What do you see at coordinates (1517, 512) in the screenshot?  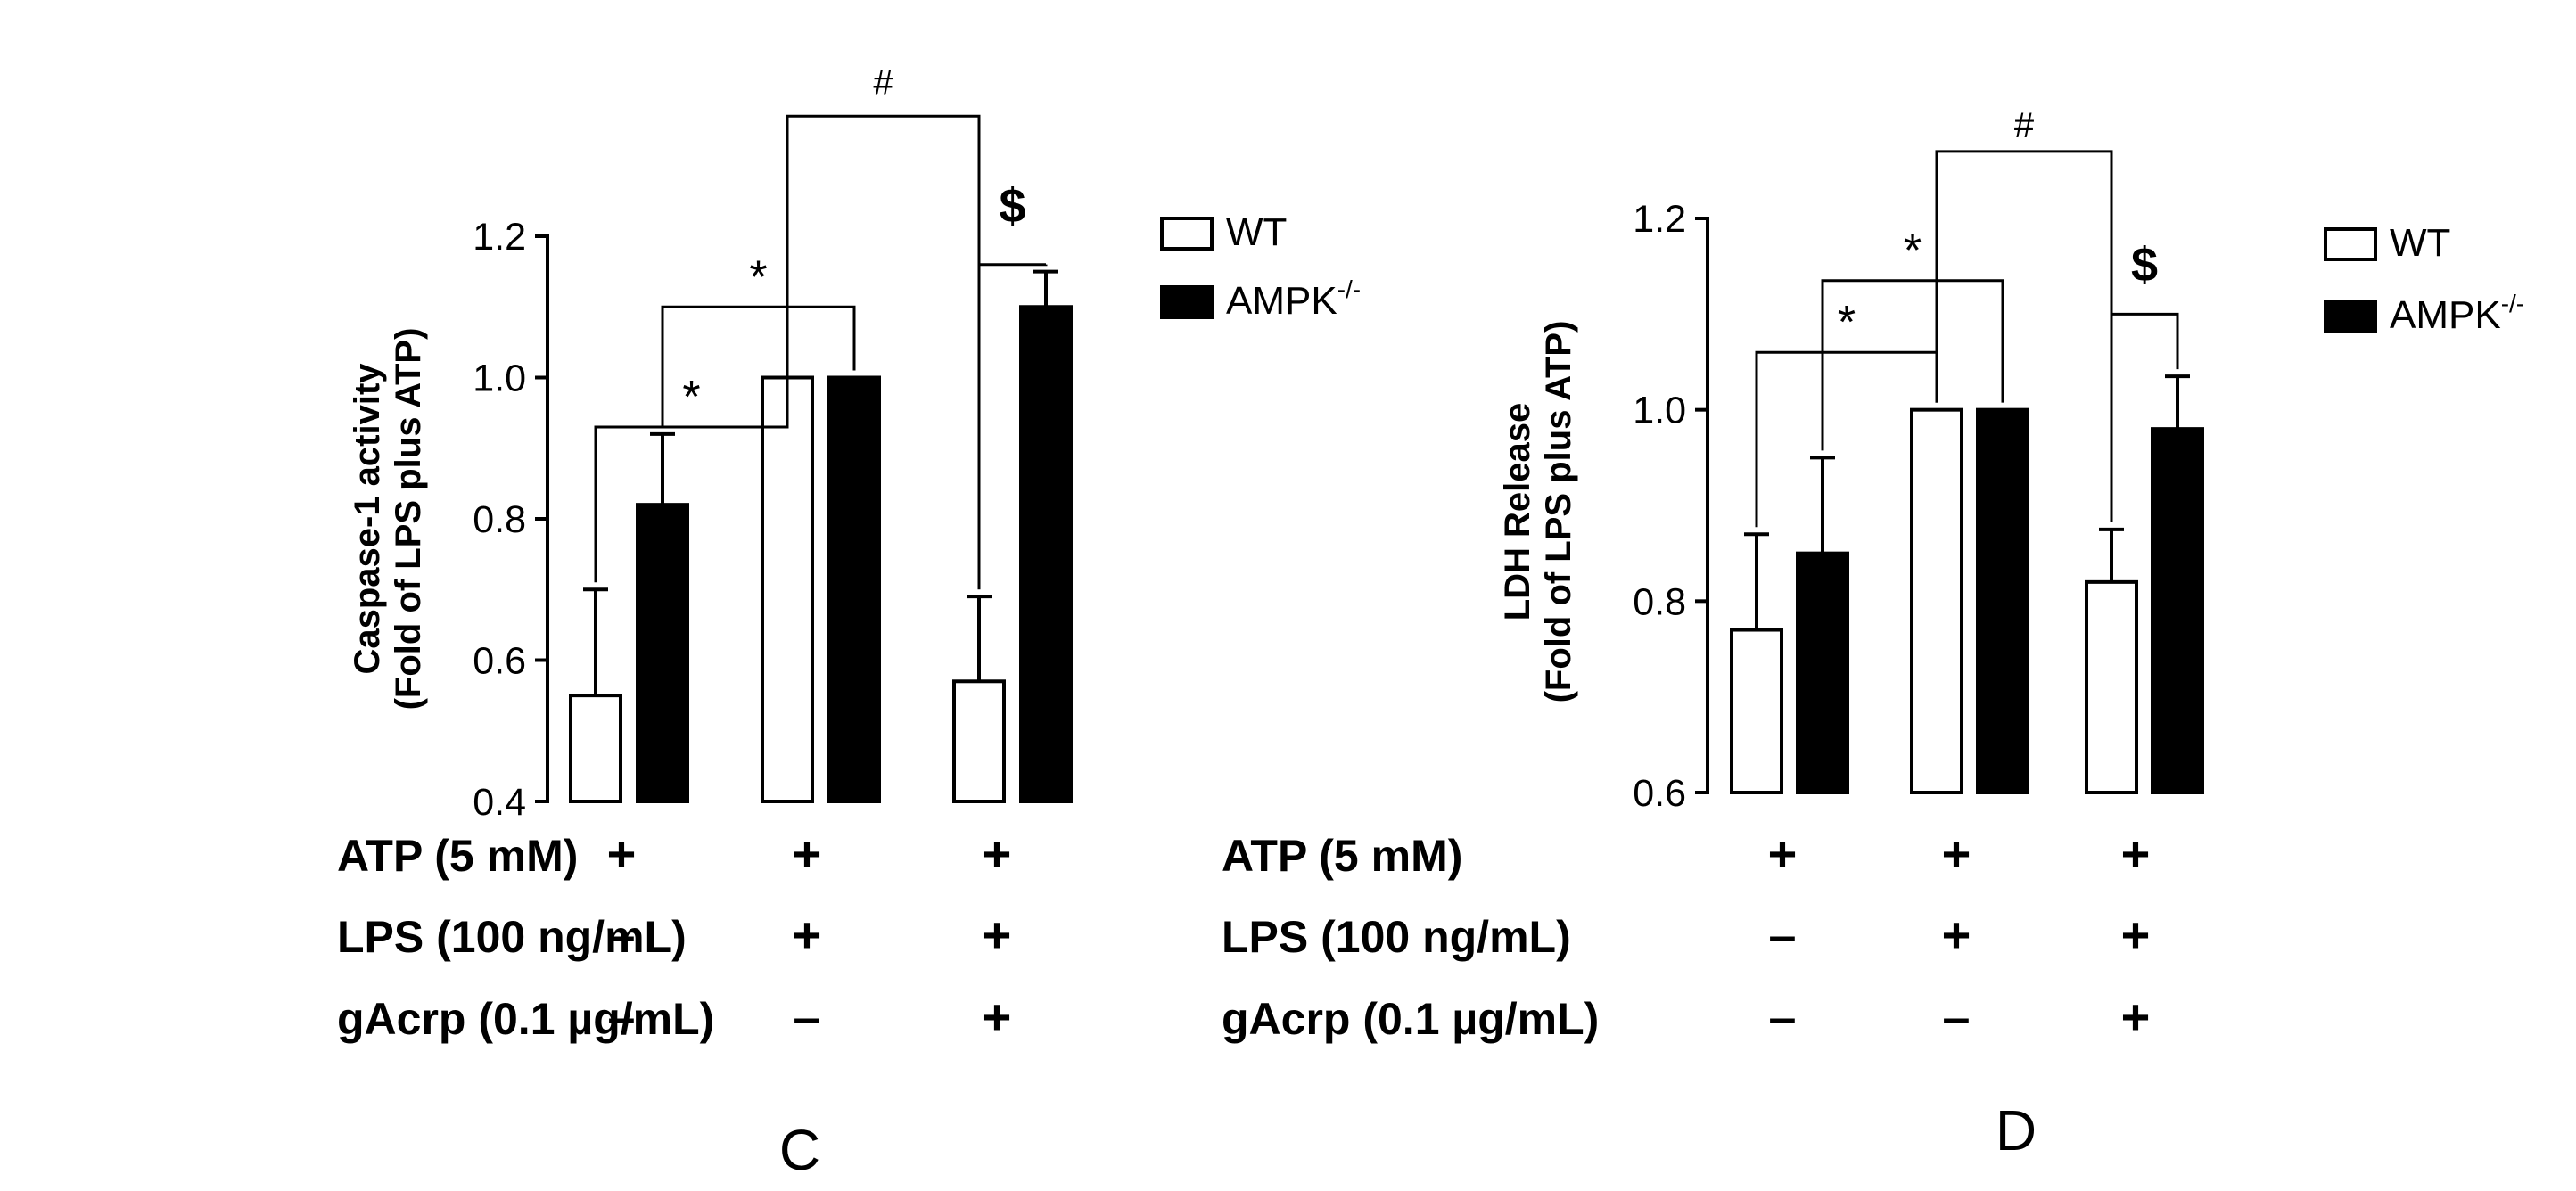 I see `y-axis-label-line1: LDH Release` at bounding box center [1517, 512].